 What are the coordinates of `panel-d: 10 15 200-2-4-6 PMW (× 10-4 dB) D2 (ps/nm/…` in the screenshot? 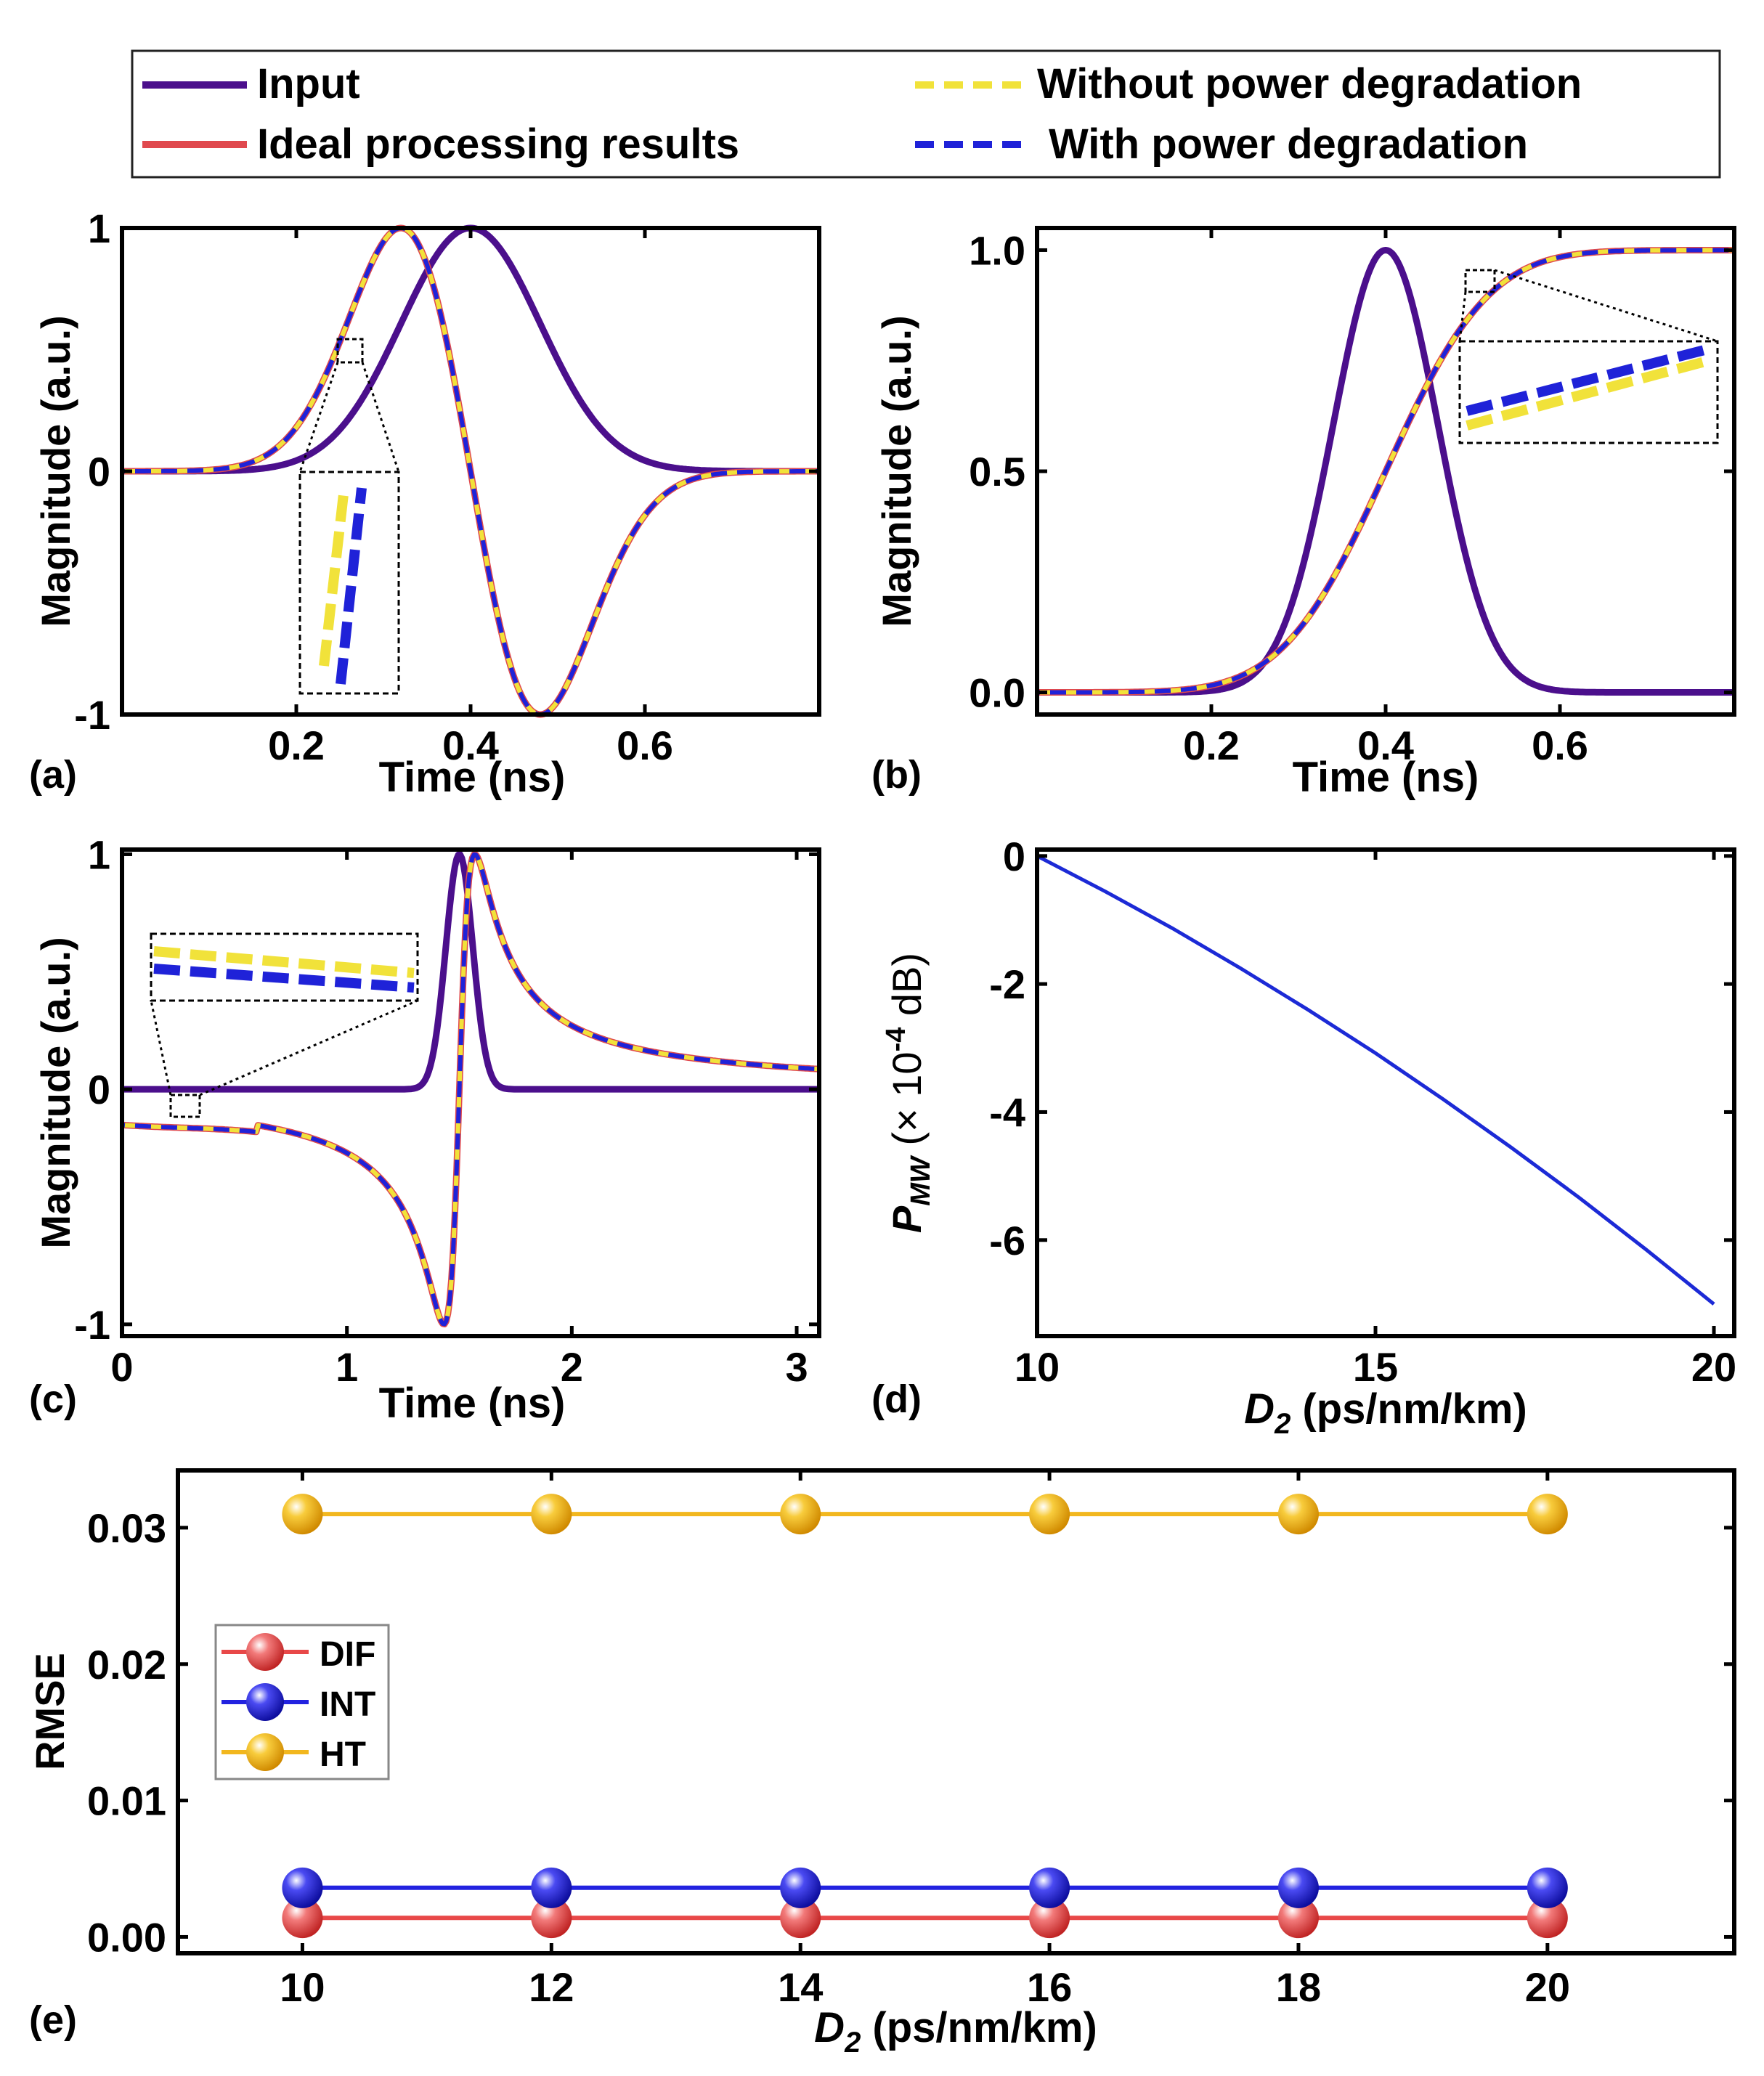 It's located at (1303, 1137).